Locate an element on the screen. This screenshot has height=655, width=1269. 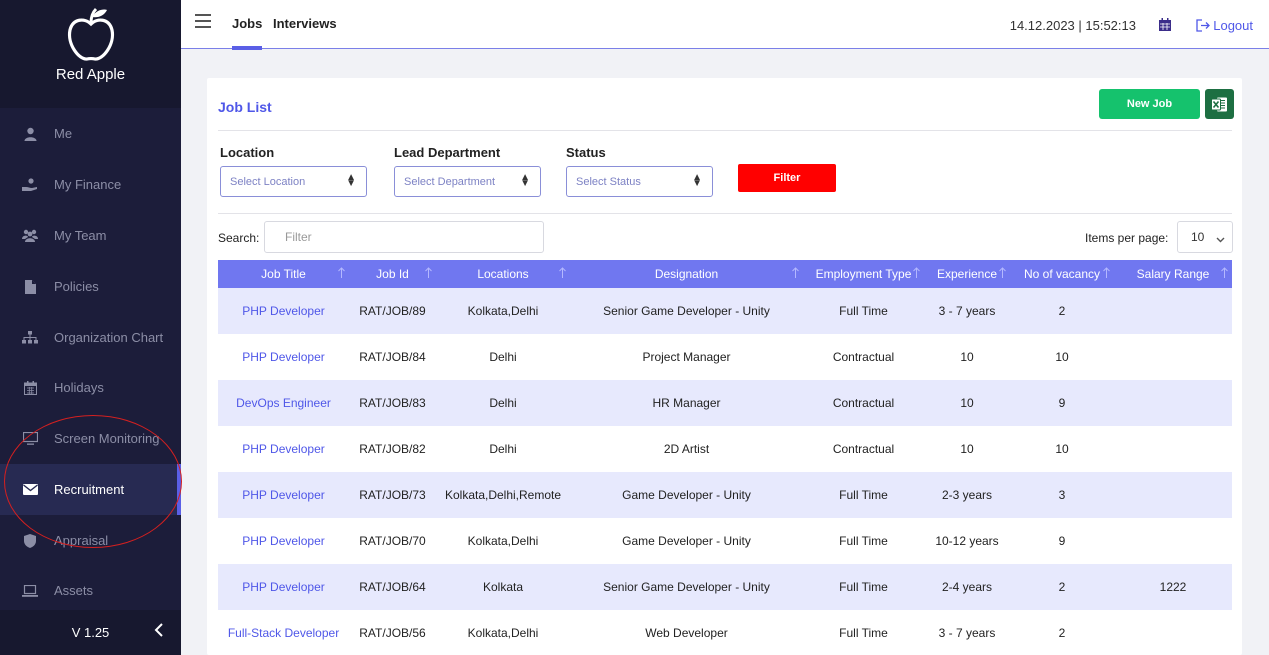
column-header: Locations is located at coordinates (503, 274).